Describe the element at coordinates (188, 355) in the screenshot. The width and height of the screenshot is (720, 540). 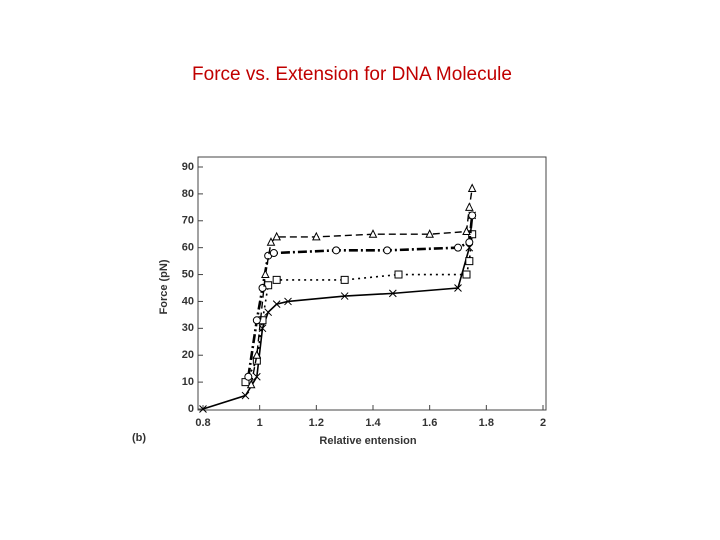
I see `y-tick-label: 20` at that location.